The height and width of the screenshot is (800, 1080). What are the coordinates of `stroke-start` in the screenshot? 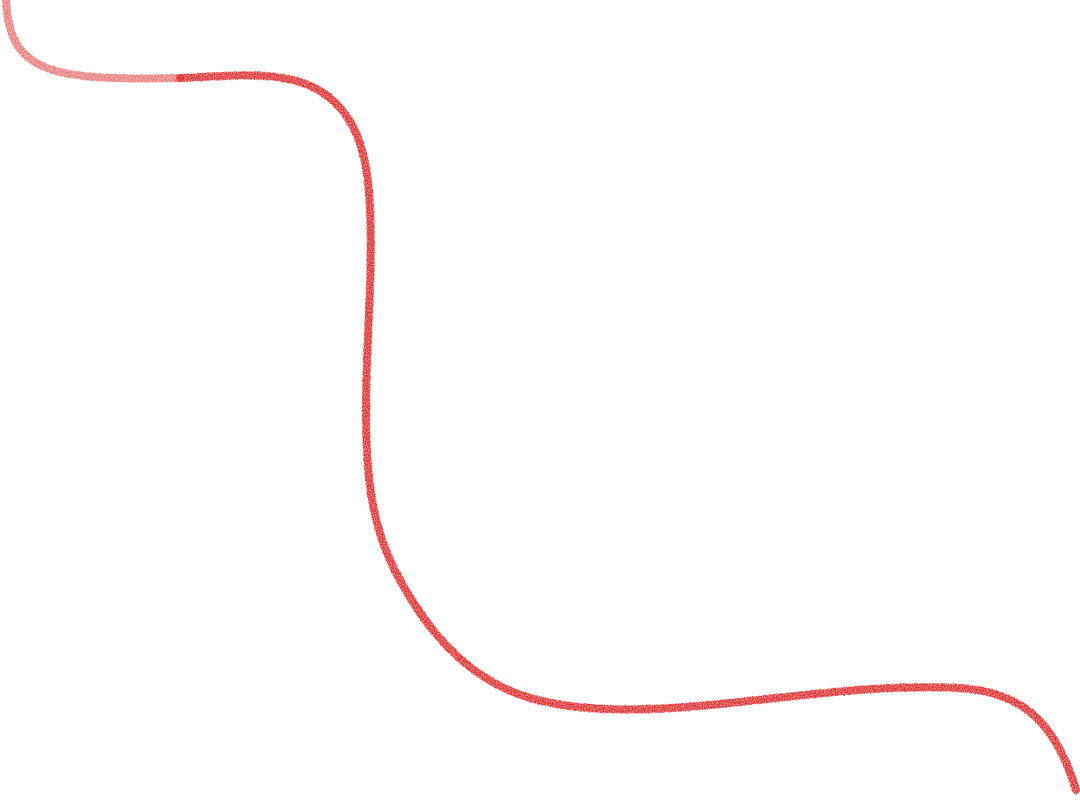 It's located at (93, 41).